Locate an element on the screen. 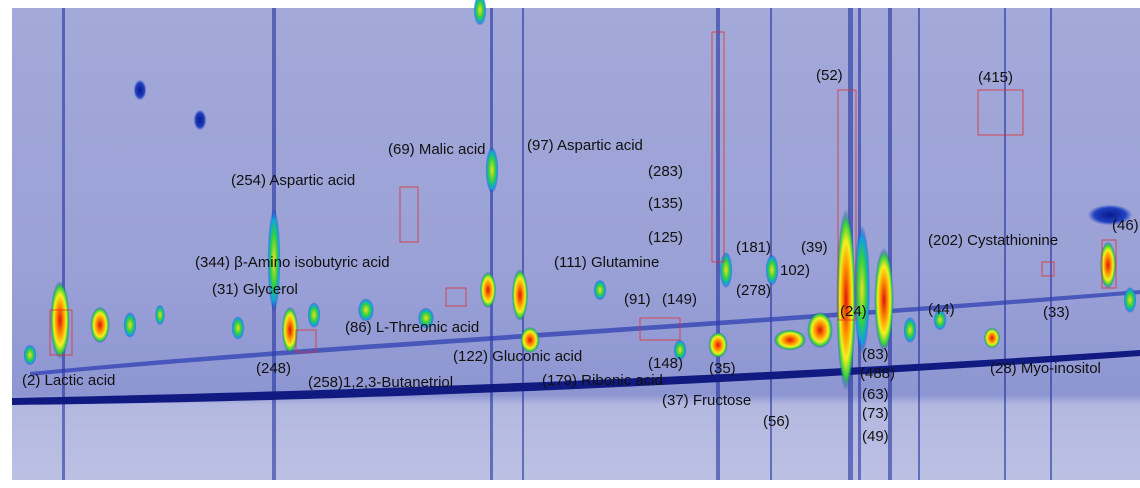 The image size is (1140, 488). peak-label: (248) is located at coordinates (273, 368).